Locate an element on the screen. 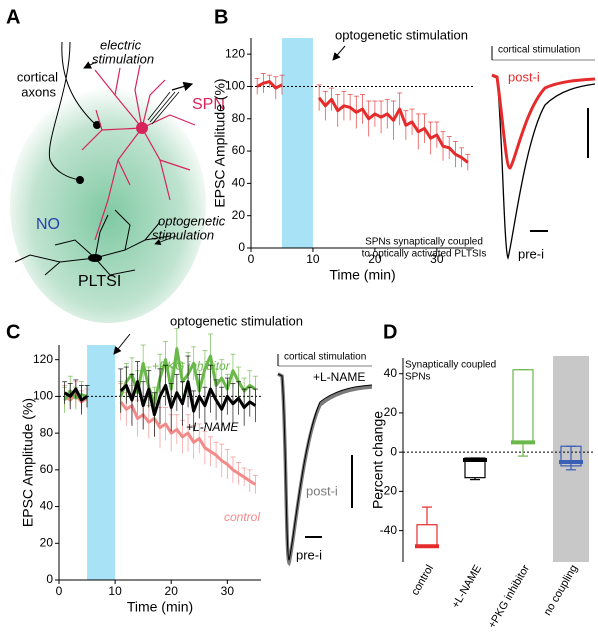 The width and height of the screenshot is (598, 632). panel-label: A is located at coordinates (13, 17).